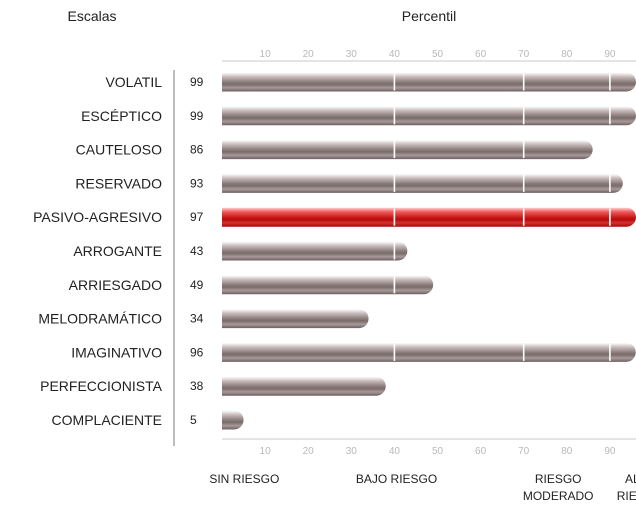  I want to click on scale-row: CAUTELOSO 86, so click(334, 150).